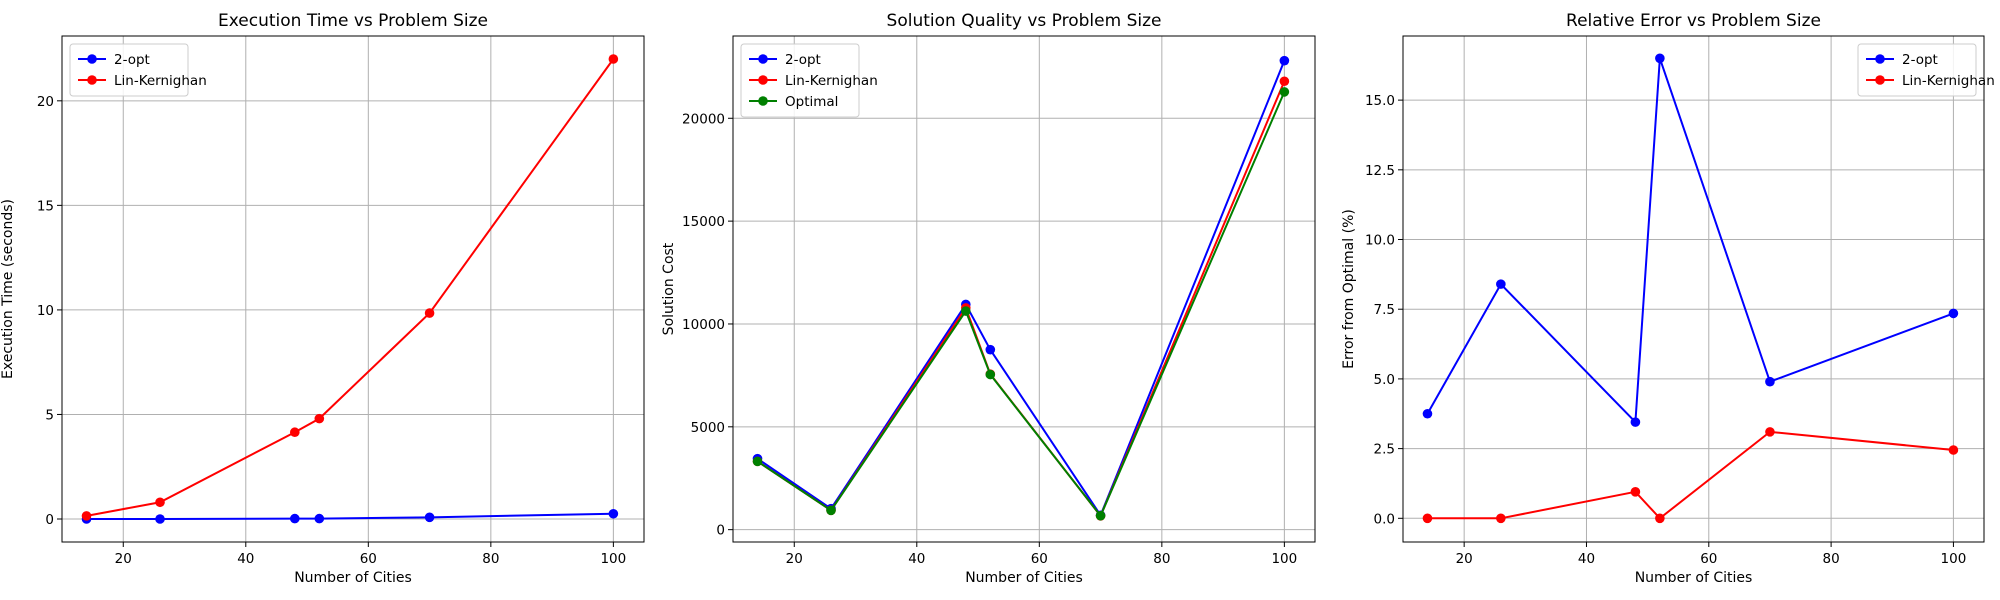  I want to click on legend: 2-opt Lin-Kernighan Optimal, so click(809, 80).